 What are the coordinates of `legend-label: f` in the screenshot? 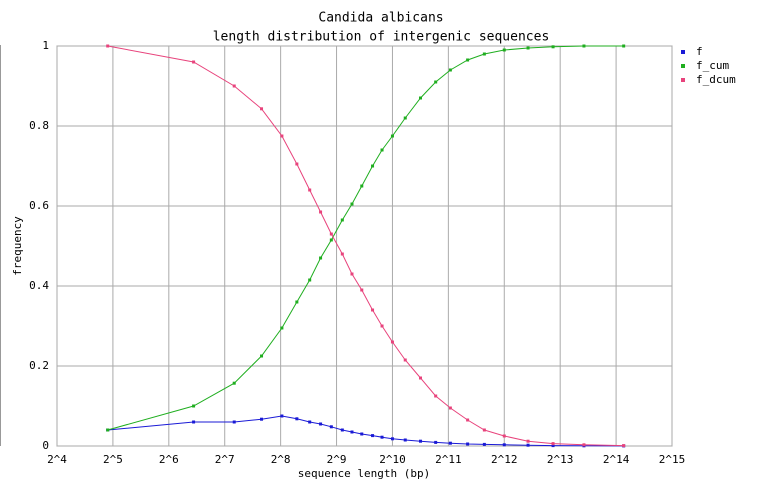 It's located at (699, 51).